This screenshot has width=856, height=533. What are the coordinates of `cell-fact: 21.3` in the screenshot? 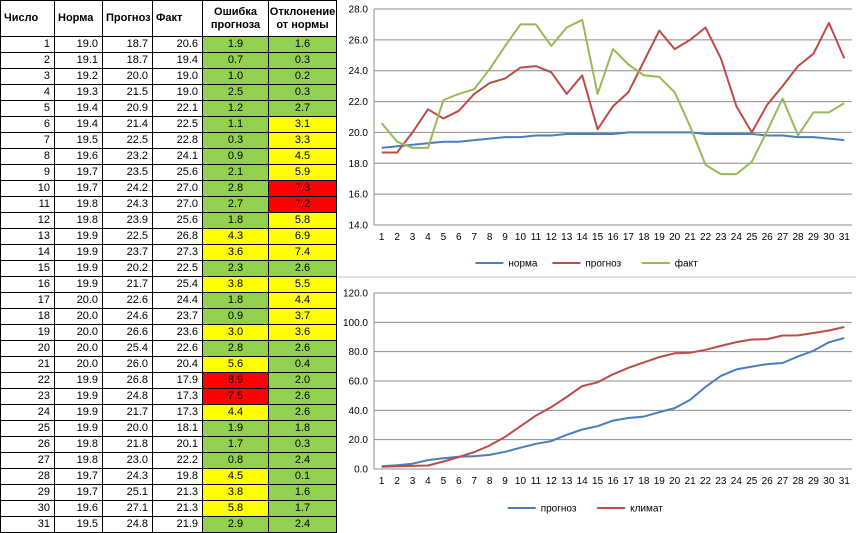 It's located at (177, 508).